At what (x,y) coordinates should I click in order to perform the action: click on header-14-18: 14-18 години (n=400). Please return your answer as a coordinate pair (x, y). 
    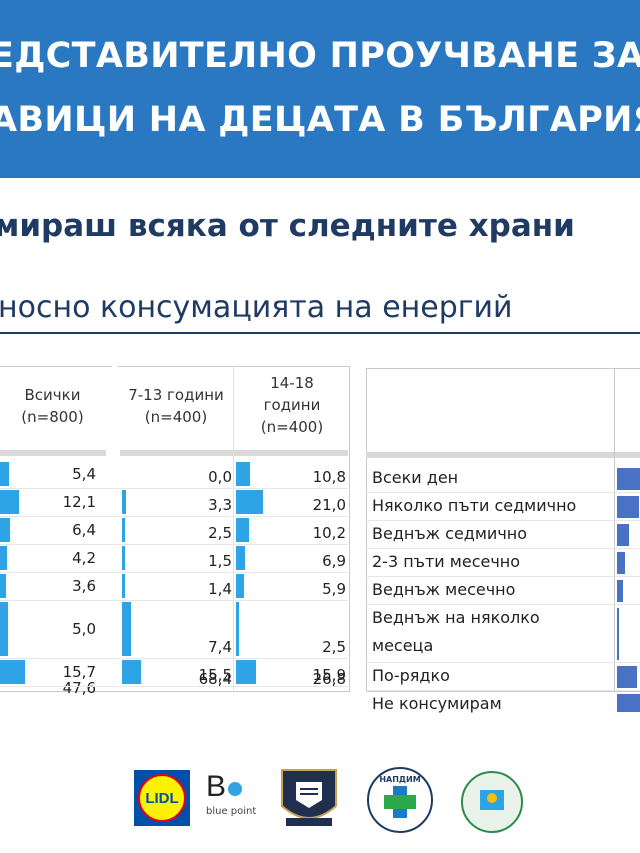
    Looking at the image, I should click on (292, 405).